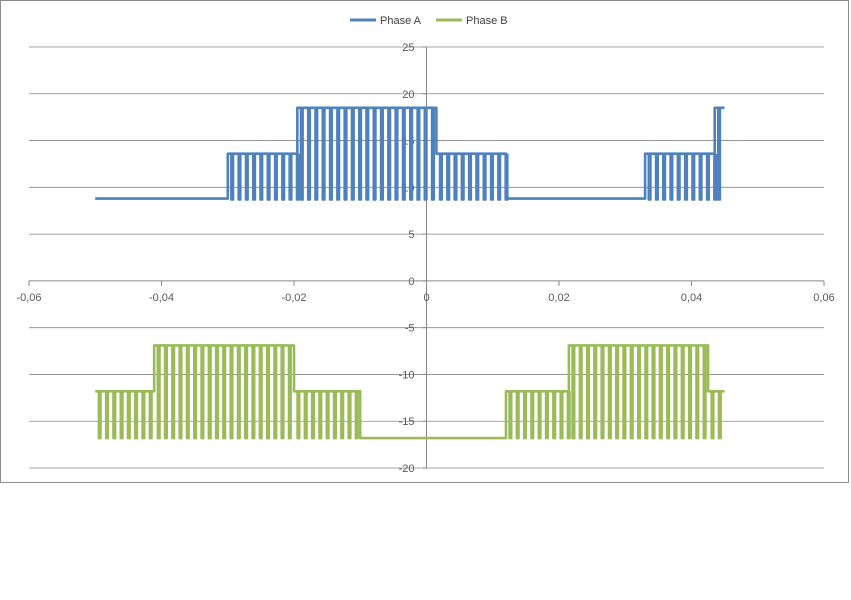  What do you see at coordinates (411, 235) in the screenshot?
I see `y-tick-label: 5` at bounding box center [411, 235].